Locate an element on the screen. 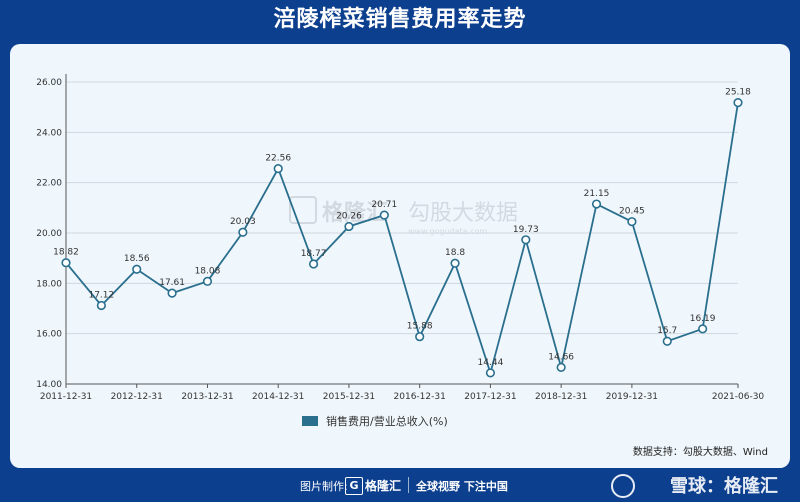 This screenshot has height=502, width=800. data-label: 19.73 is located at coordinates (526, 230).